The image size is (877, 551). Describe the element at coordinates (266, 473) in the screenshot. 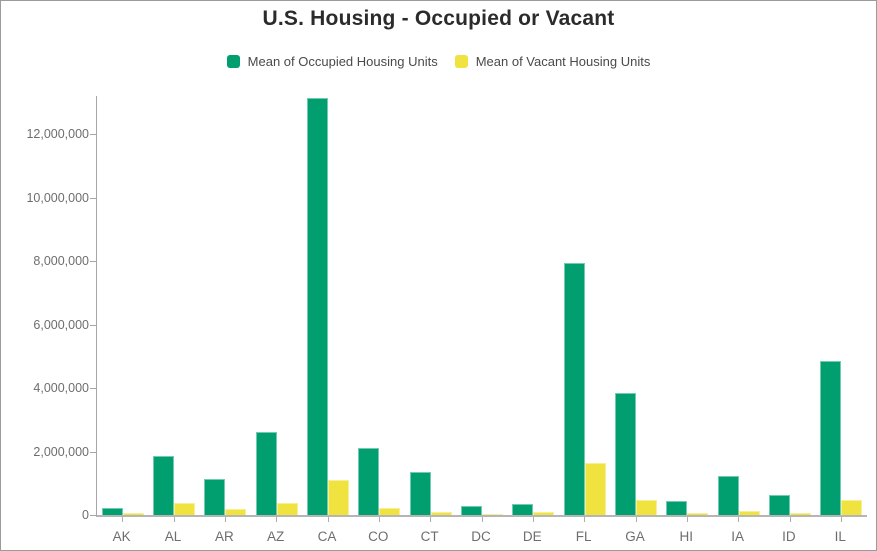

I see `bar-occupied-az` at that location.